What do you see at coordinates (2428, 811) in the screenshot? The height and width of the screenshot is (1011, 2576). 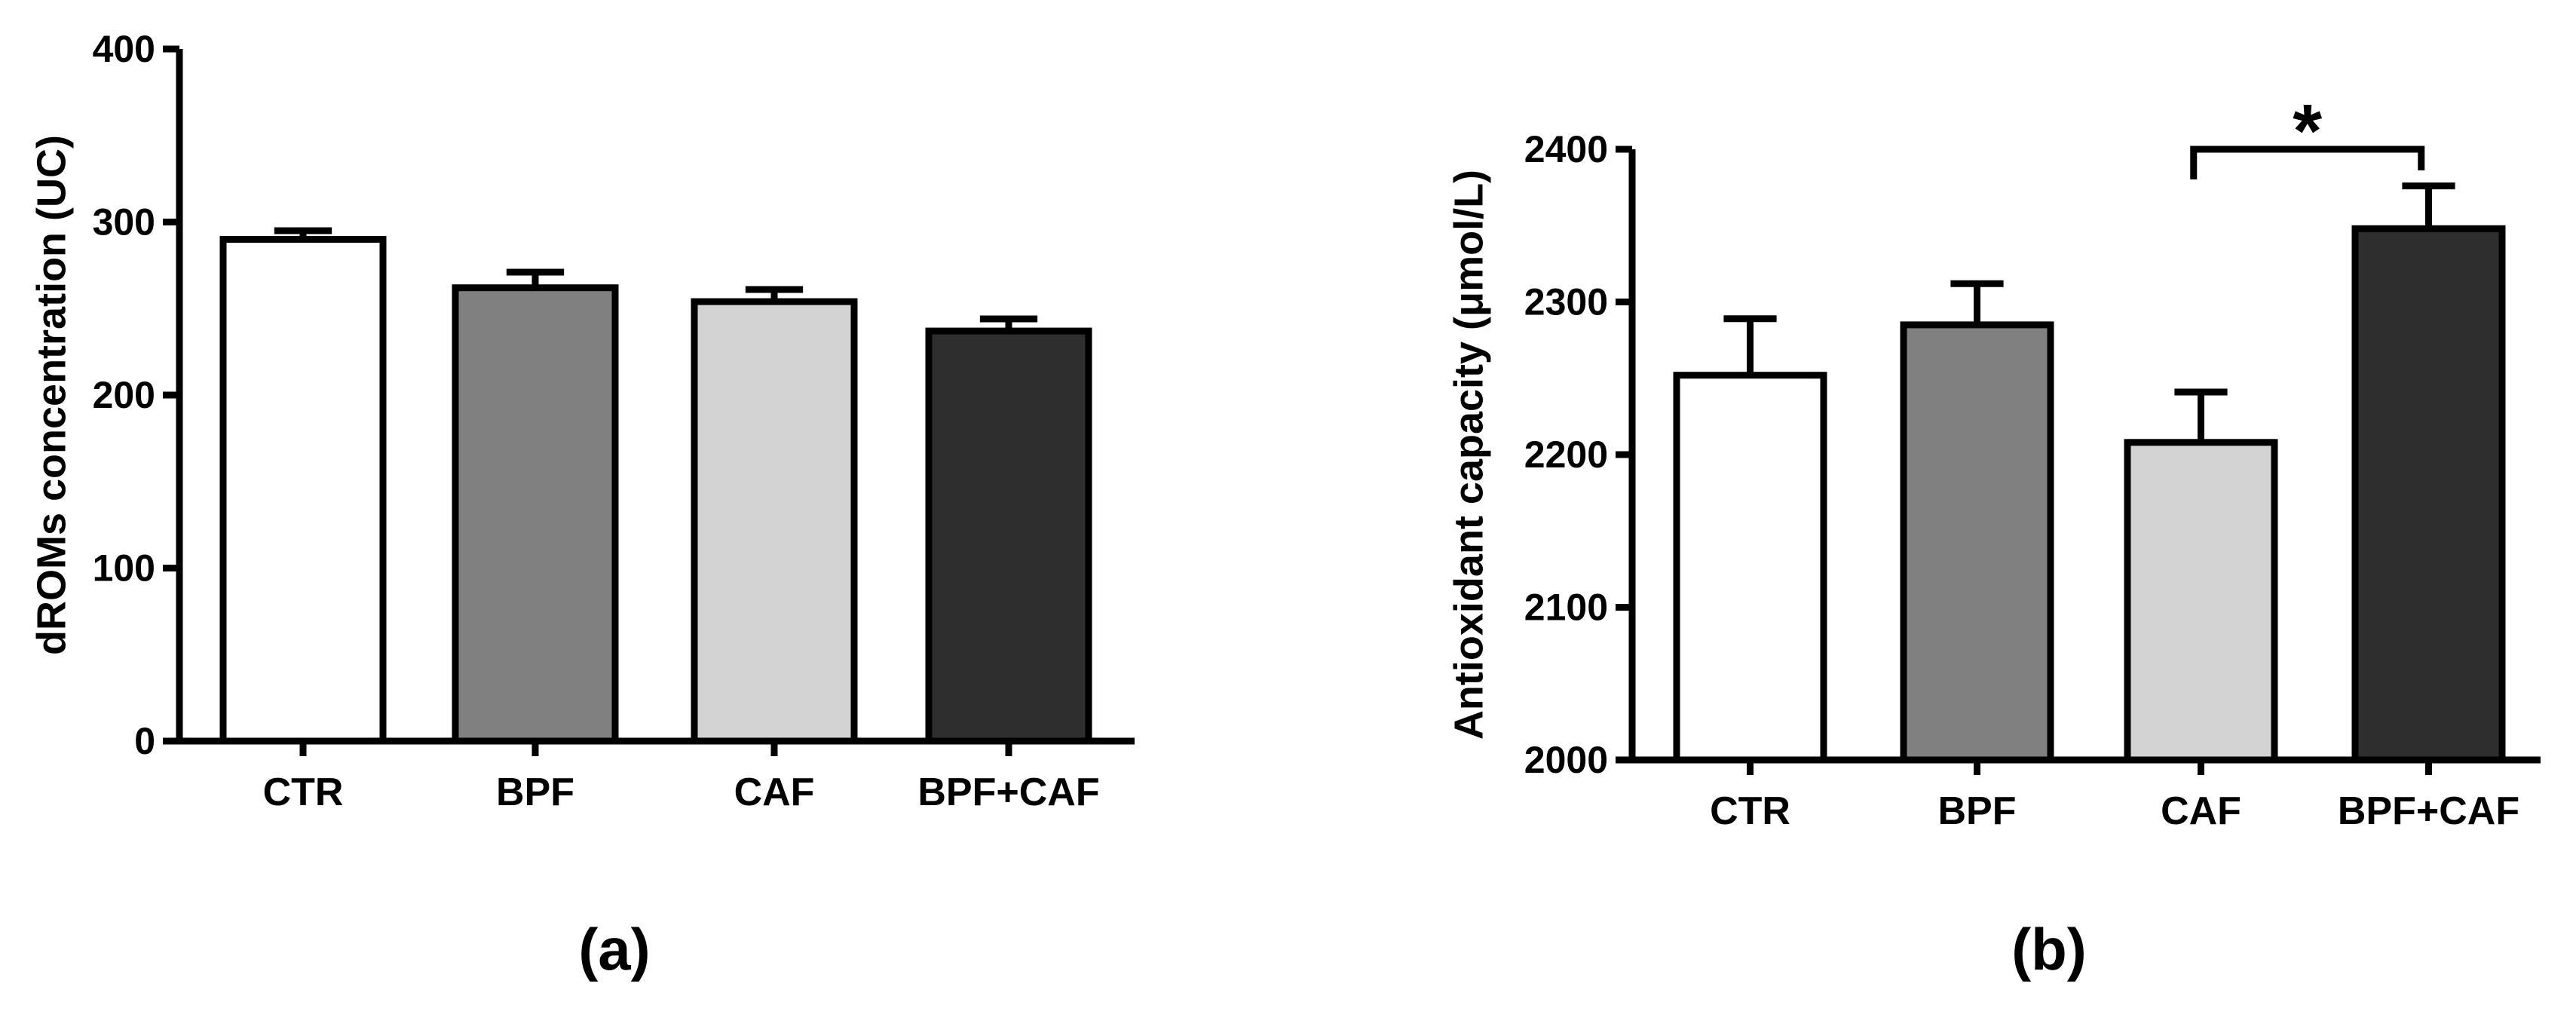 I see `panel-b-x-tick-label: BPF+CAF` at bounding box center [2428, 811].